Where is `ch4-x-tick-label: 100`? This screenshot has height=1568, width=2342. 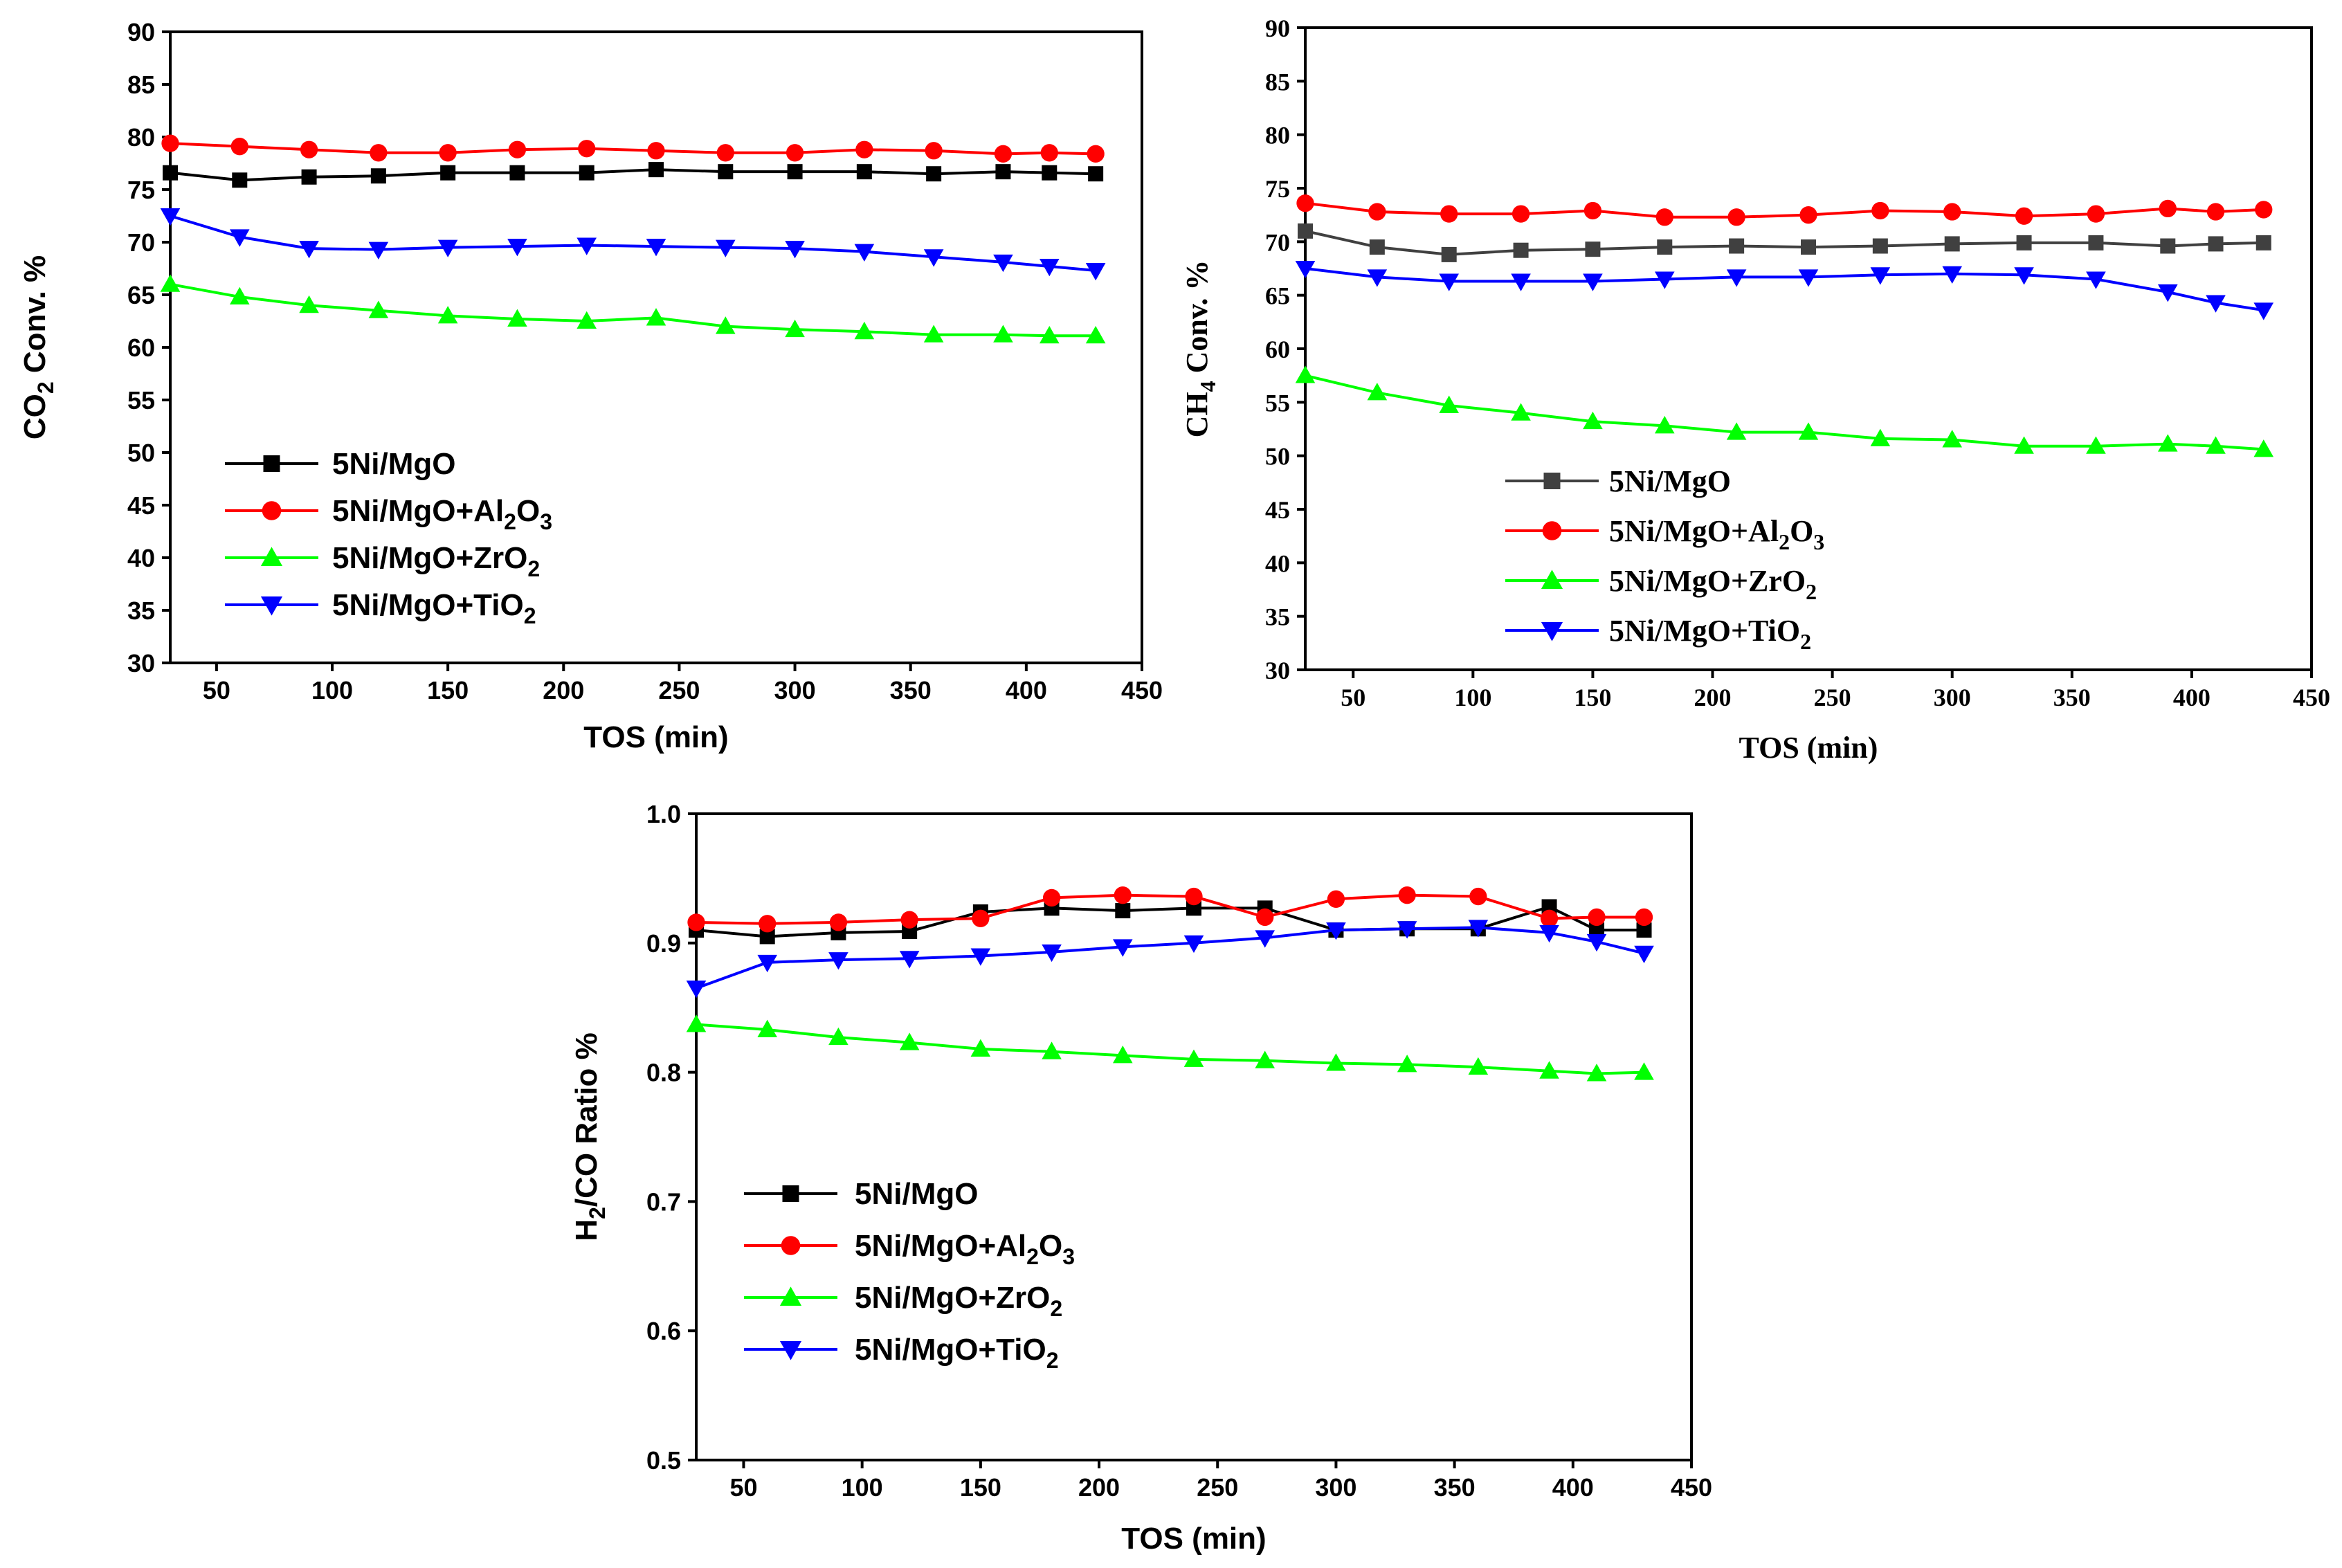
ch4-x-tick-label: 100 is located at coordinates (1472, 697).